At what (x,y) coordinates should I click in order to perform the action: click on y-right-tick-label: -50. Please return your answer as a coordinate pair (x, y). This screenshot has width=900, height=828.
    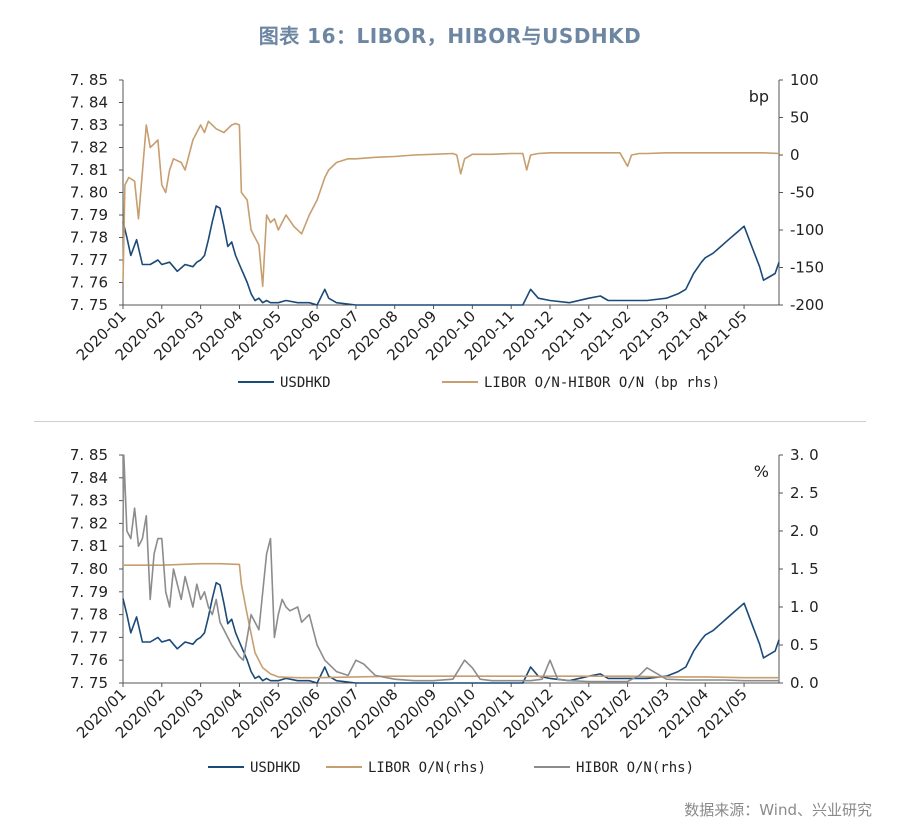
    Looking at the image, I should click on (802, 193).